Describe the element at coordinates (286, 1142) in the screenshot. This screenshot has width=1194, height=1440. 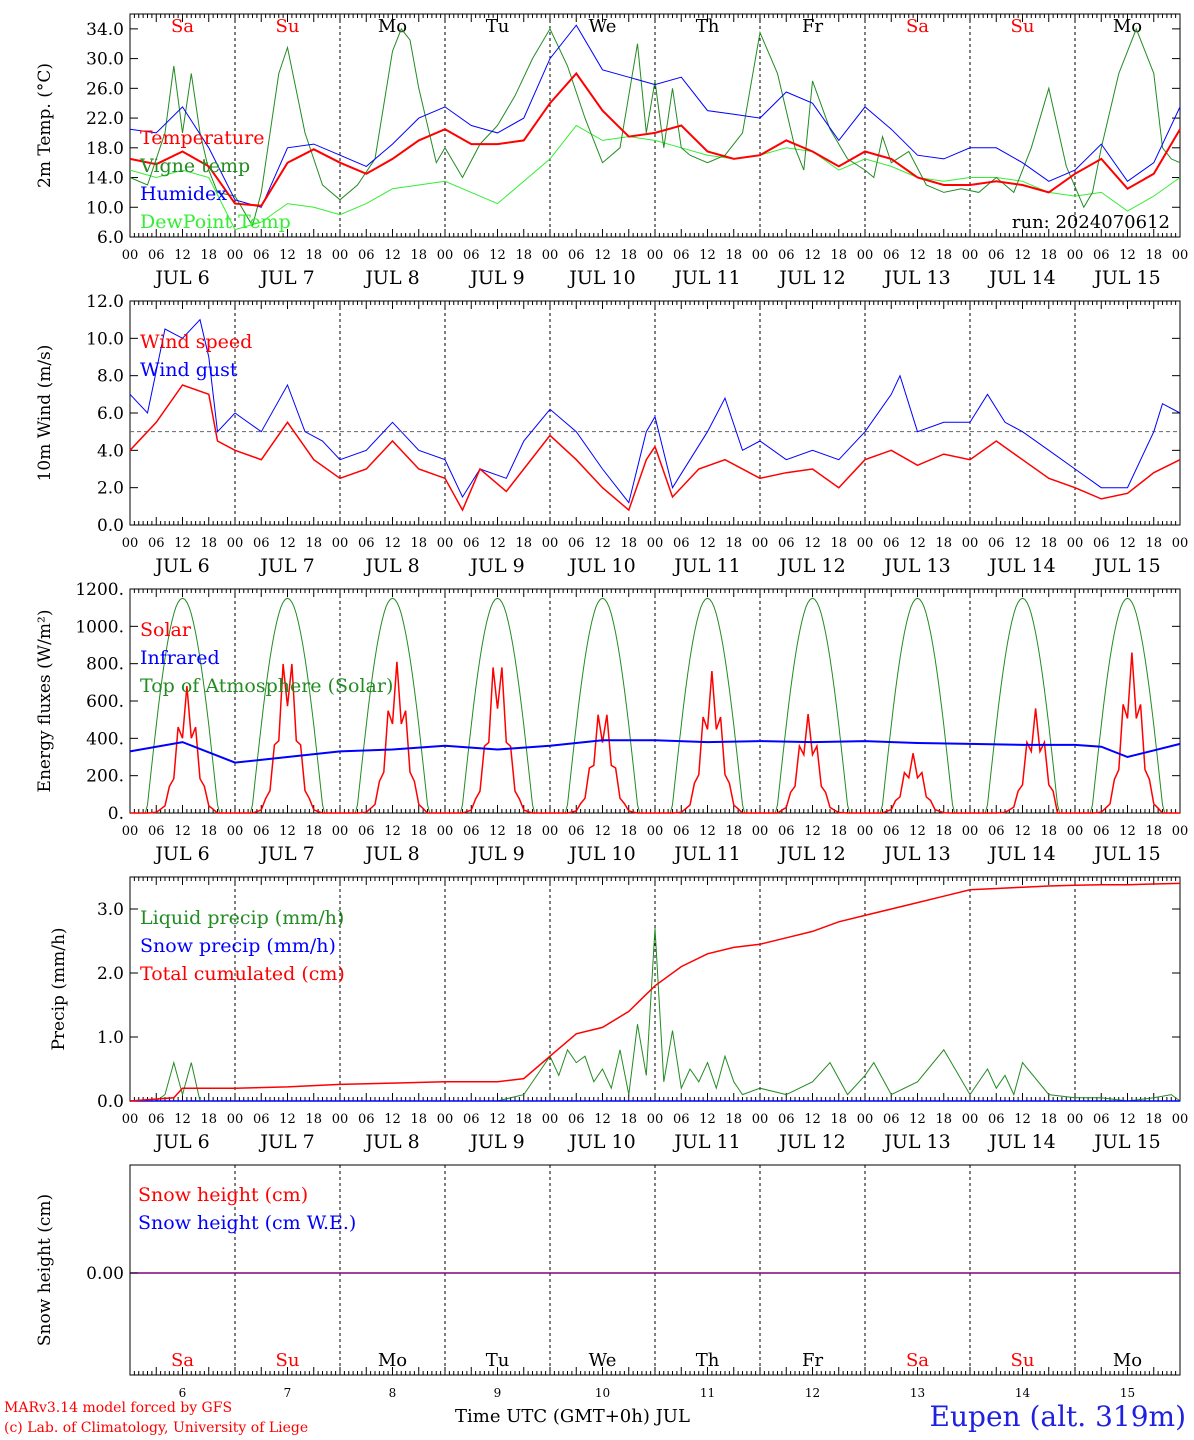
I see `day-label: JUL 7` at that location.